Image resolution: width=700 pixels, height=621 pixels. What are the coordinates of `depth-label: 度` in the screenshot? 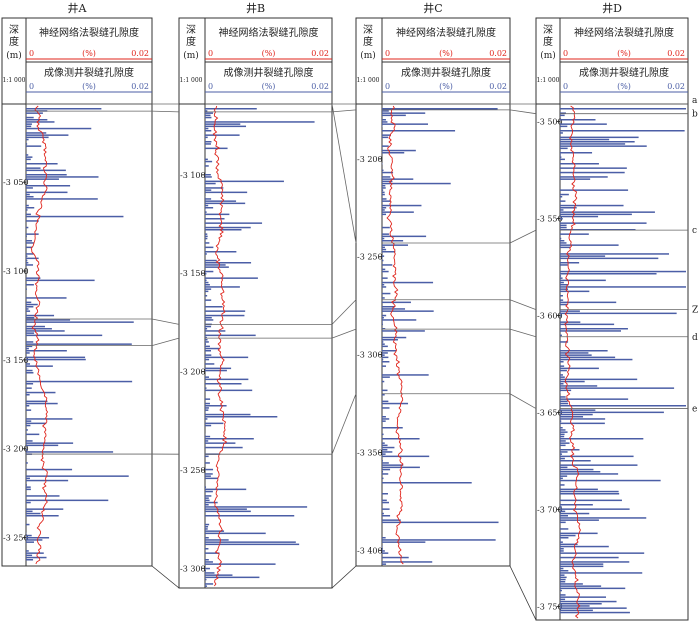 It's located at (191, 41).